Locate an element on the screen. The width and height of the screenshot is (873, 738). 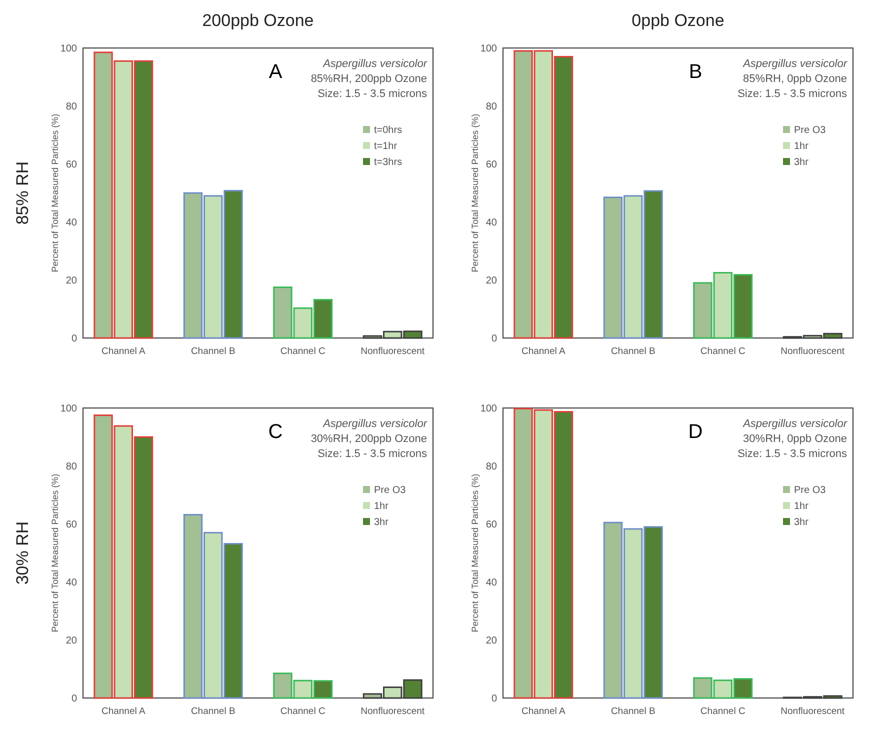
annotation: C is located at coordinates (275, 432).